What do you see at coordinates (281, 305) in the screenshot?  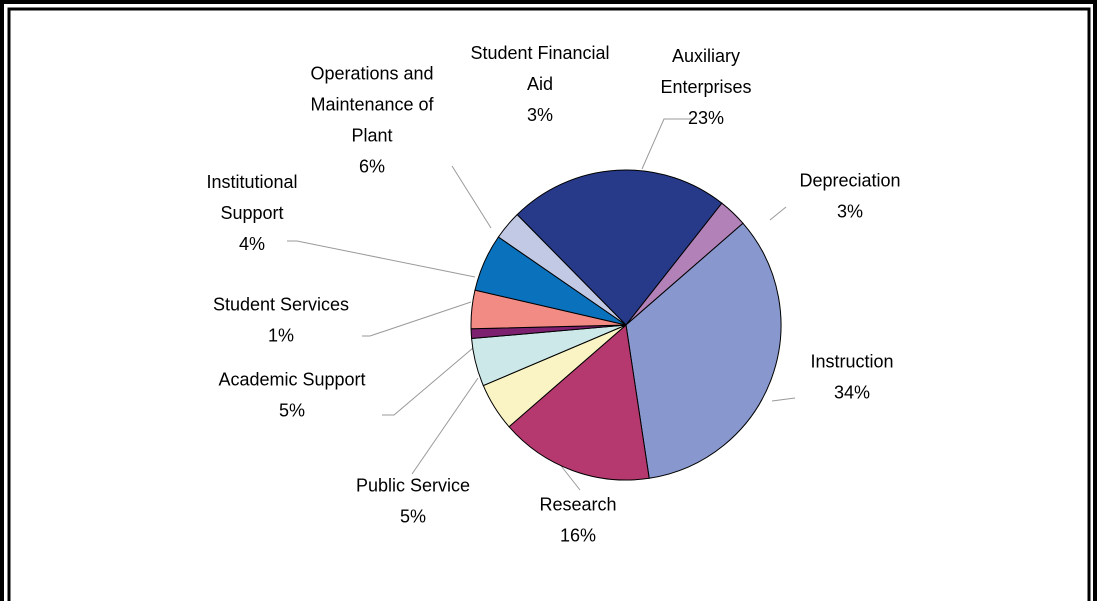 I see `slice-name-label: Student Services` at bounding box center [281, 305].